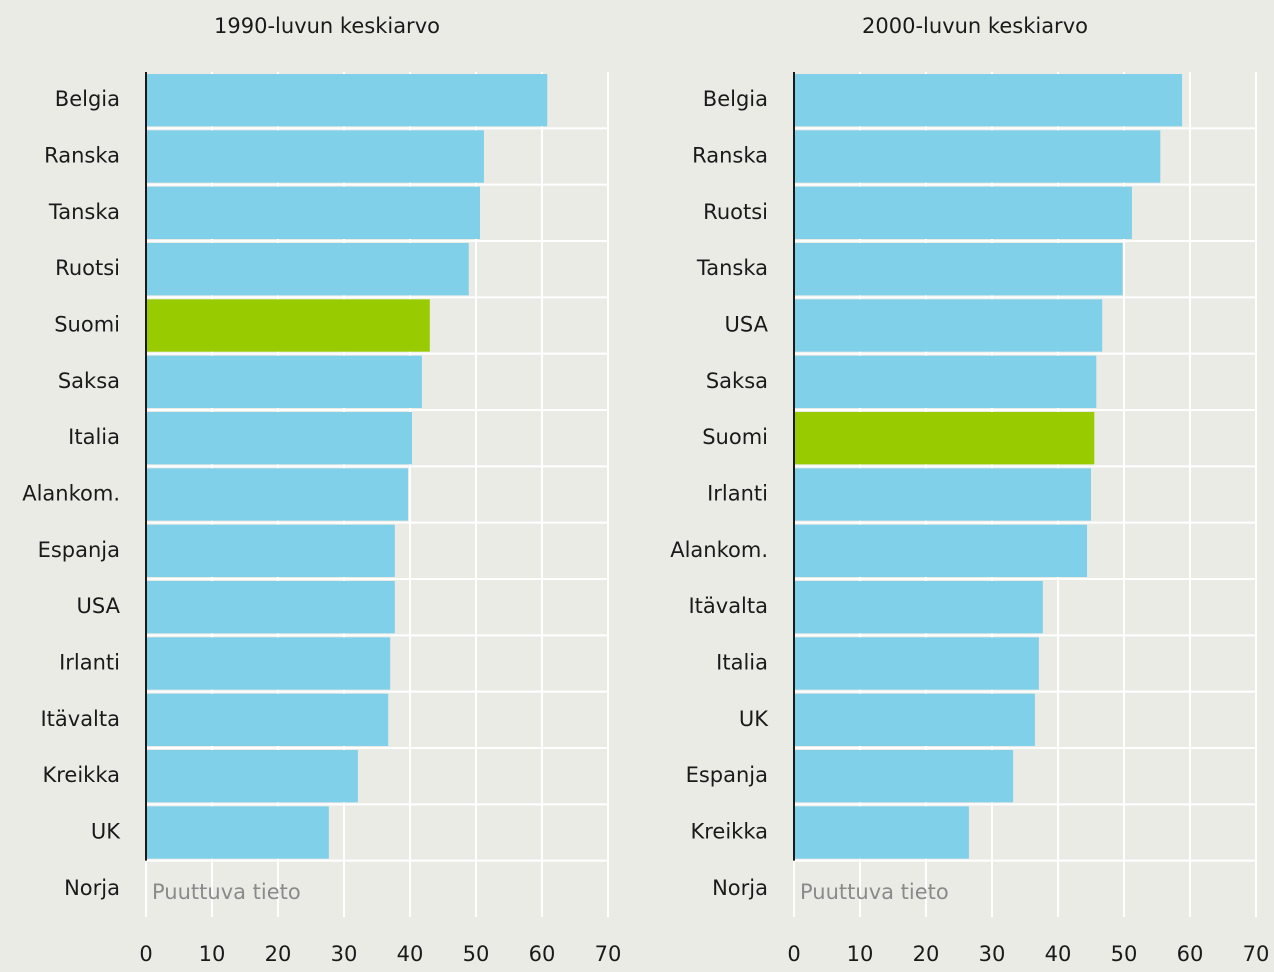 The image size is (1274, 972). What do you see at coordinates (327, 26) in the screenshot?
I see `chart-title: 1990-luvun keskiarvo` at bounding box center [327, 26].